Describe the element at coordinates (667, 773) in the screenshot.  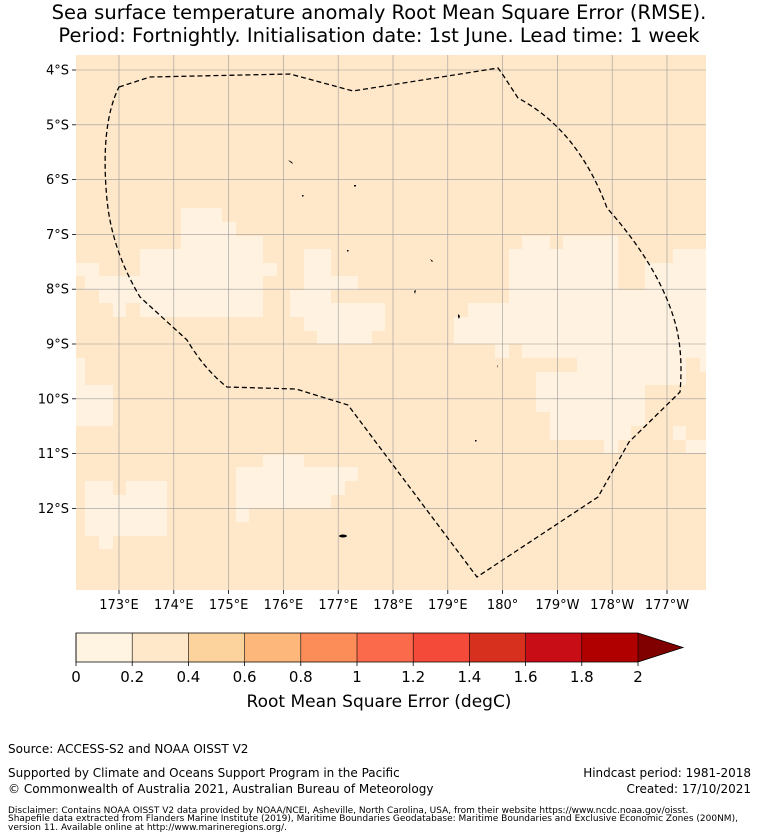
I see `hindcast-period: Hindcast period: 1981-2018` at that location.